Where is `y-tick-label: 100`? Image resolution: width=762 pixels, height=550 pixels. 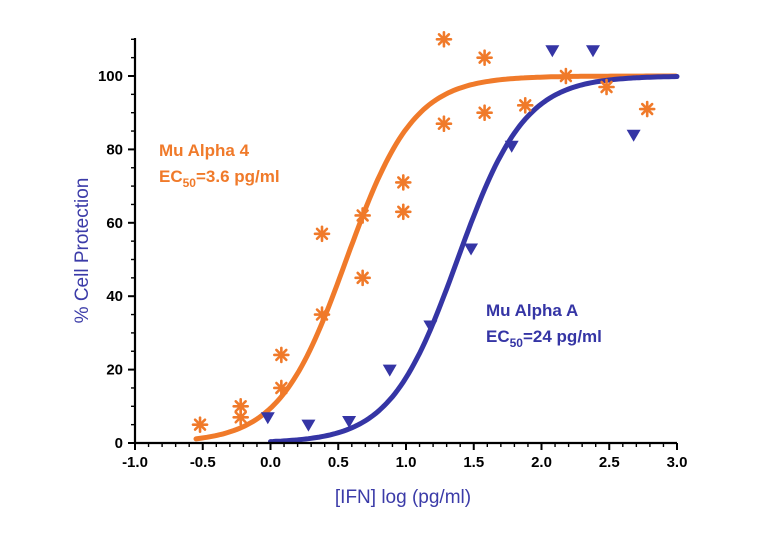 y-tick-label: 100 is located at coordinates (110, 76).